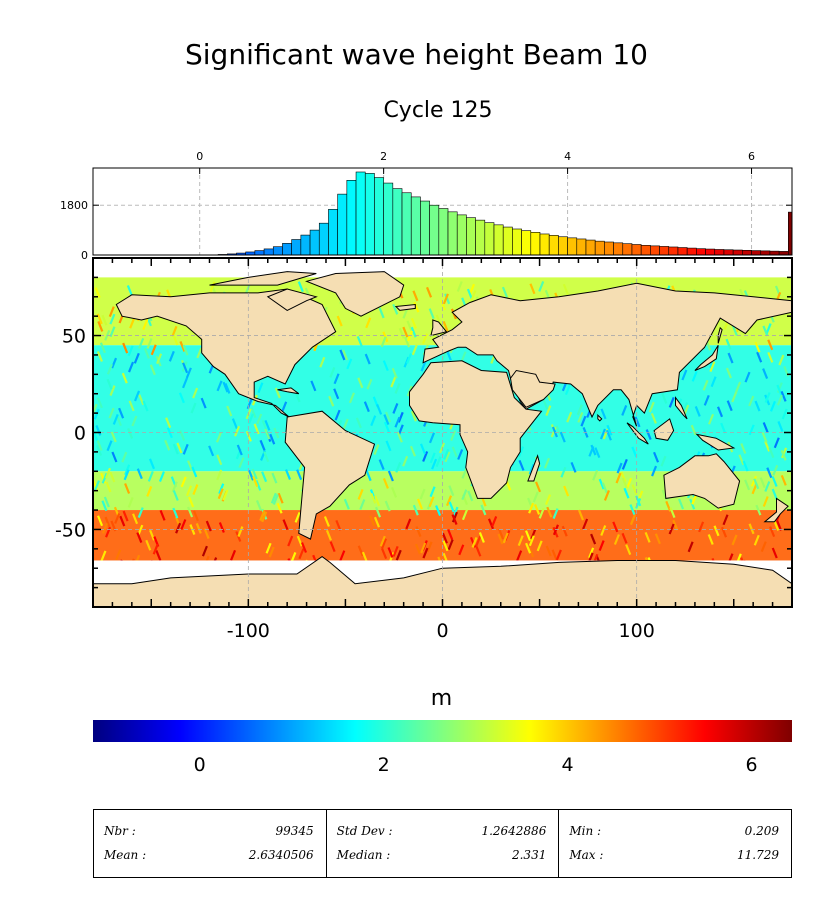 Image resolution: width=833 pixels, height=900 pixels. What do you see at coordinates (416, 54) in the screenshot?
I see `chart-title: Significant wave height Beam 10` at bounding box center [416, 54].